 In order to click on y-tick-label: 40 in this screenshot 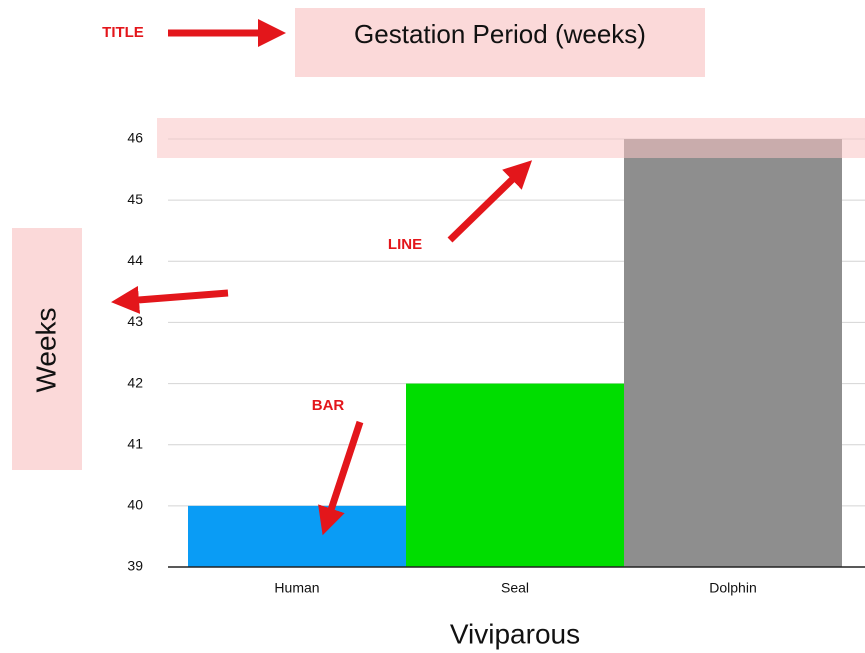, I will do `click(135, 505)`.